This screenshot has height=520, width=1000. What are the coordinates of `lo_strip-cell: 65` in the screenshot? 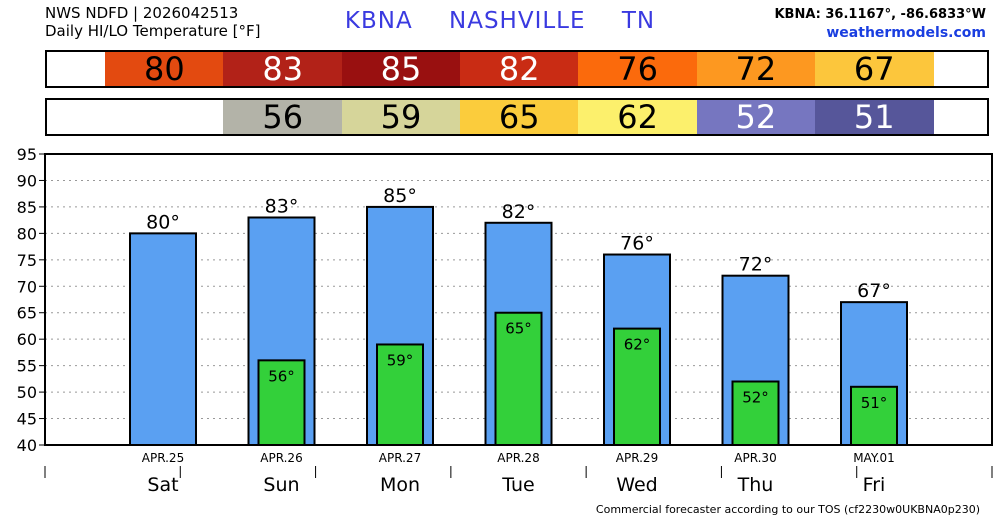 It's located at (519, 117).